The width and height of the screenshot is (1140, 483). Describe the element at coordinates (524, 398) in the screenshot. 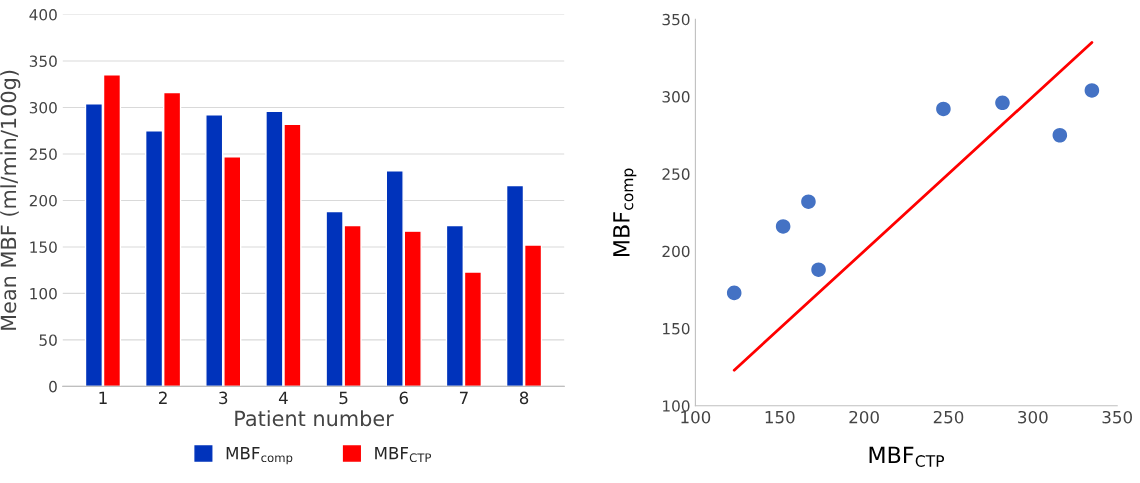

I see `x-tick-label: 8` at that location.